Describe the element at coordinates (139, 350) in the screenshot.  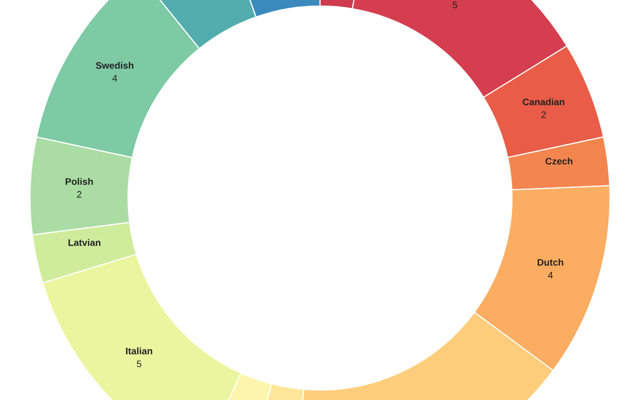
I see `slice-label: Italian` at that location.